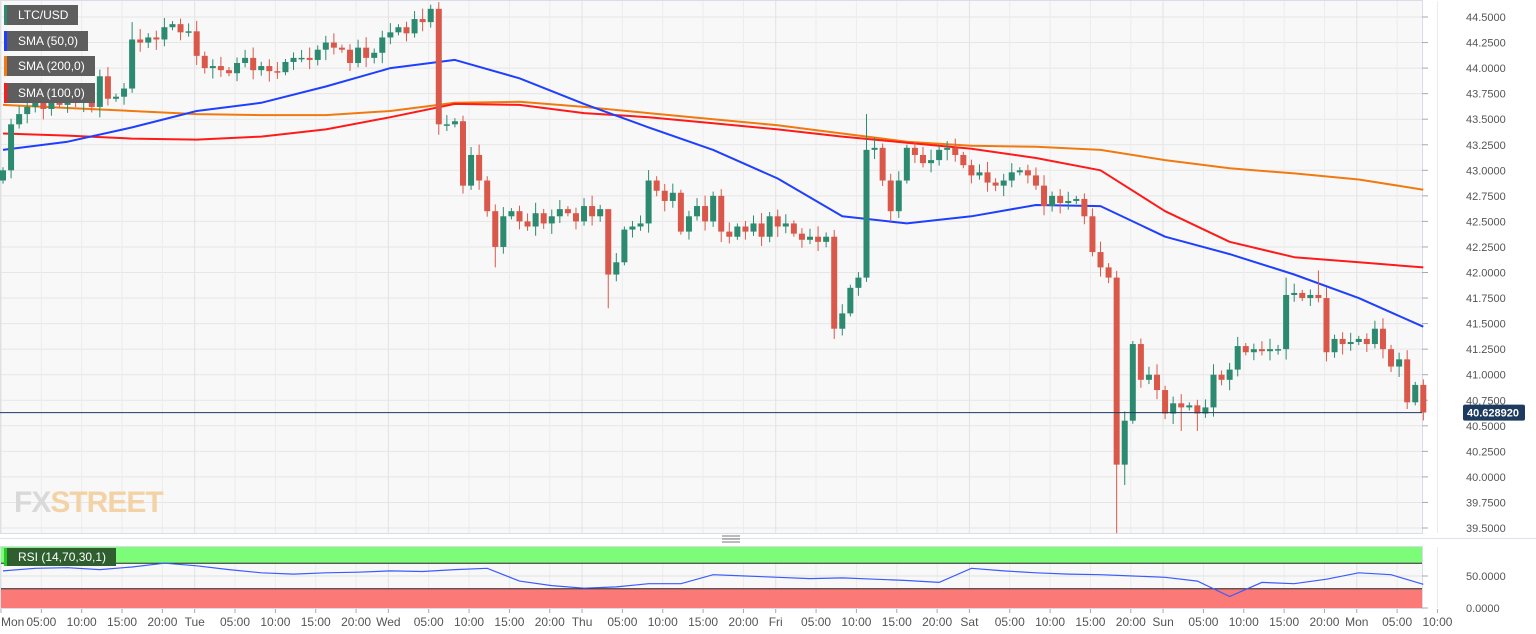 The image size is (1536, 634). Describe the element at coordinates (731, 539) in the screenshot. I see `panel-resize-handle-icon` at that location.